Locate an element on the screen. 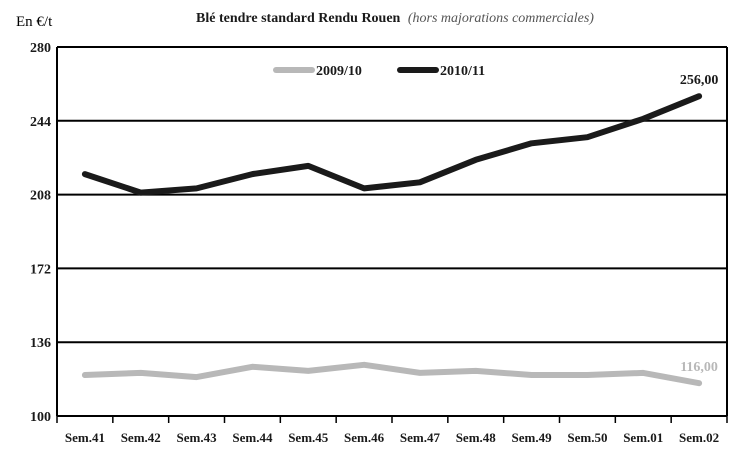 The width and height of the screenshot is (747, 456). x-tick-label-sem43: Sem.43 is located at coordinates (197, 437).